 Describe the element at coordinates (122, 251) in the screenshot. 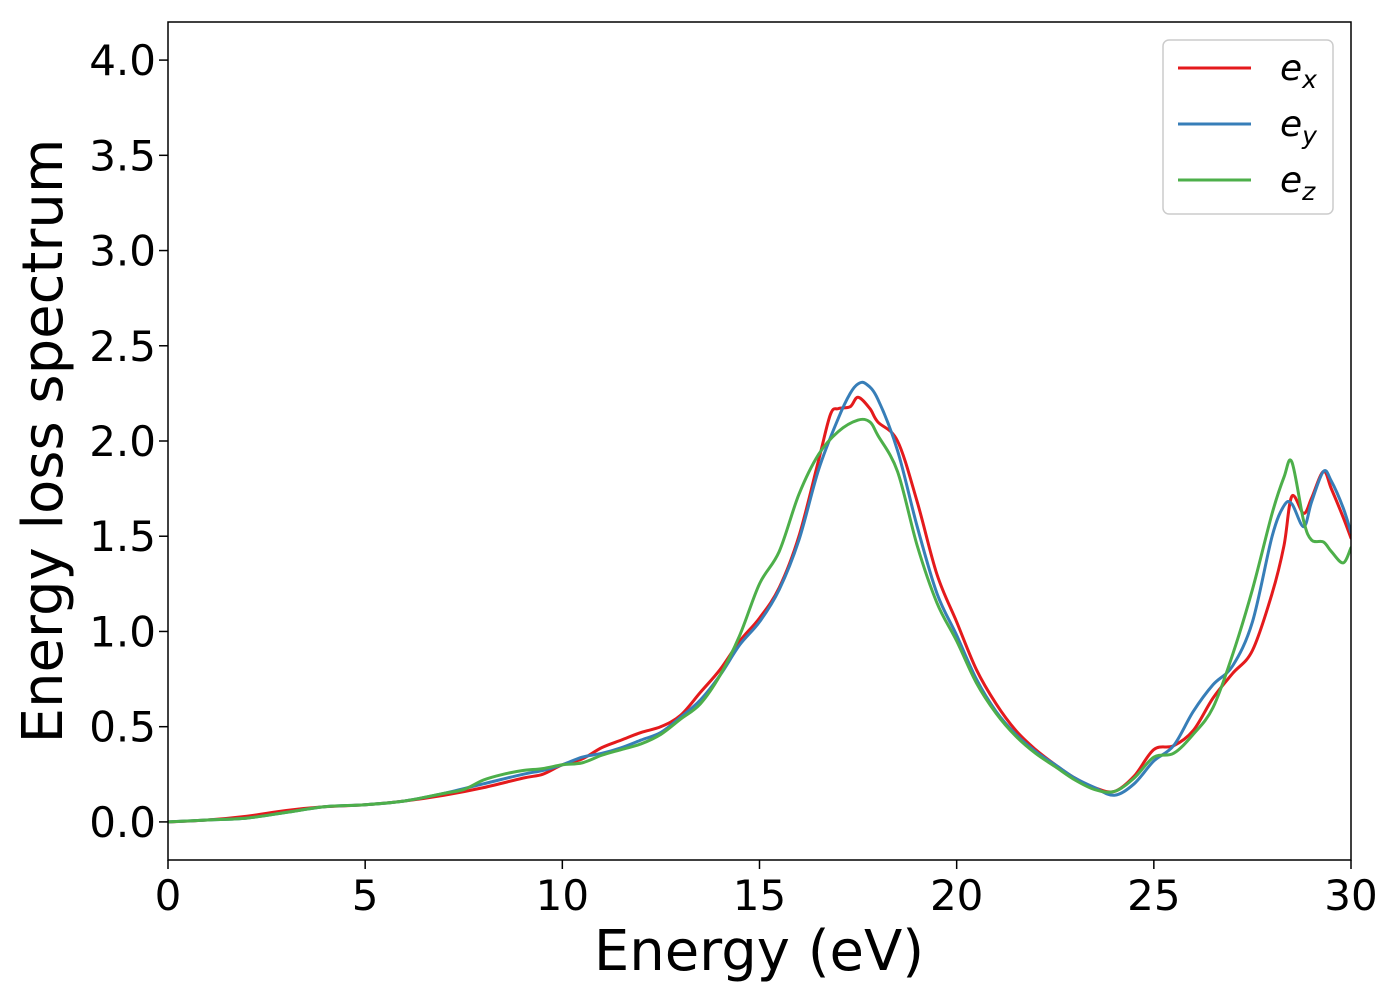

I see `y-tick-label: 3.0` at that location.